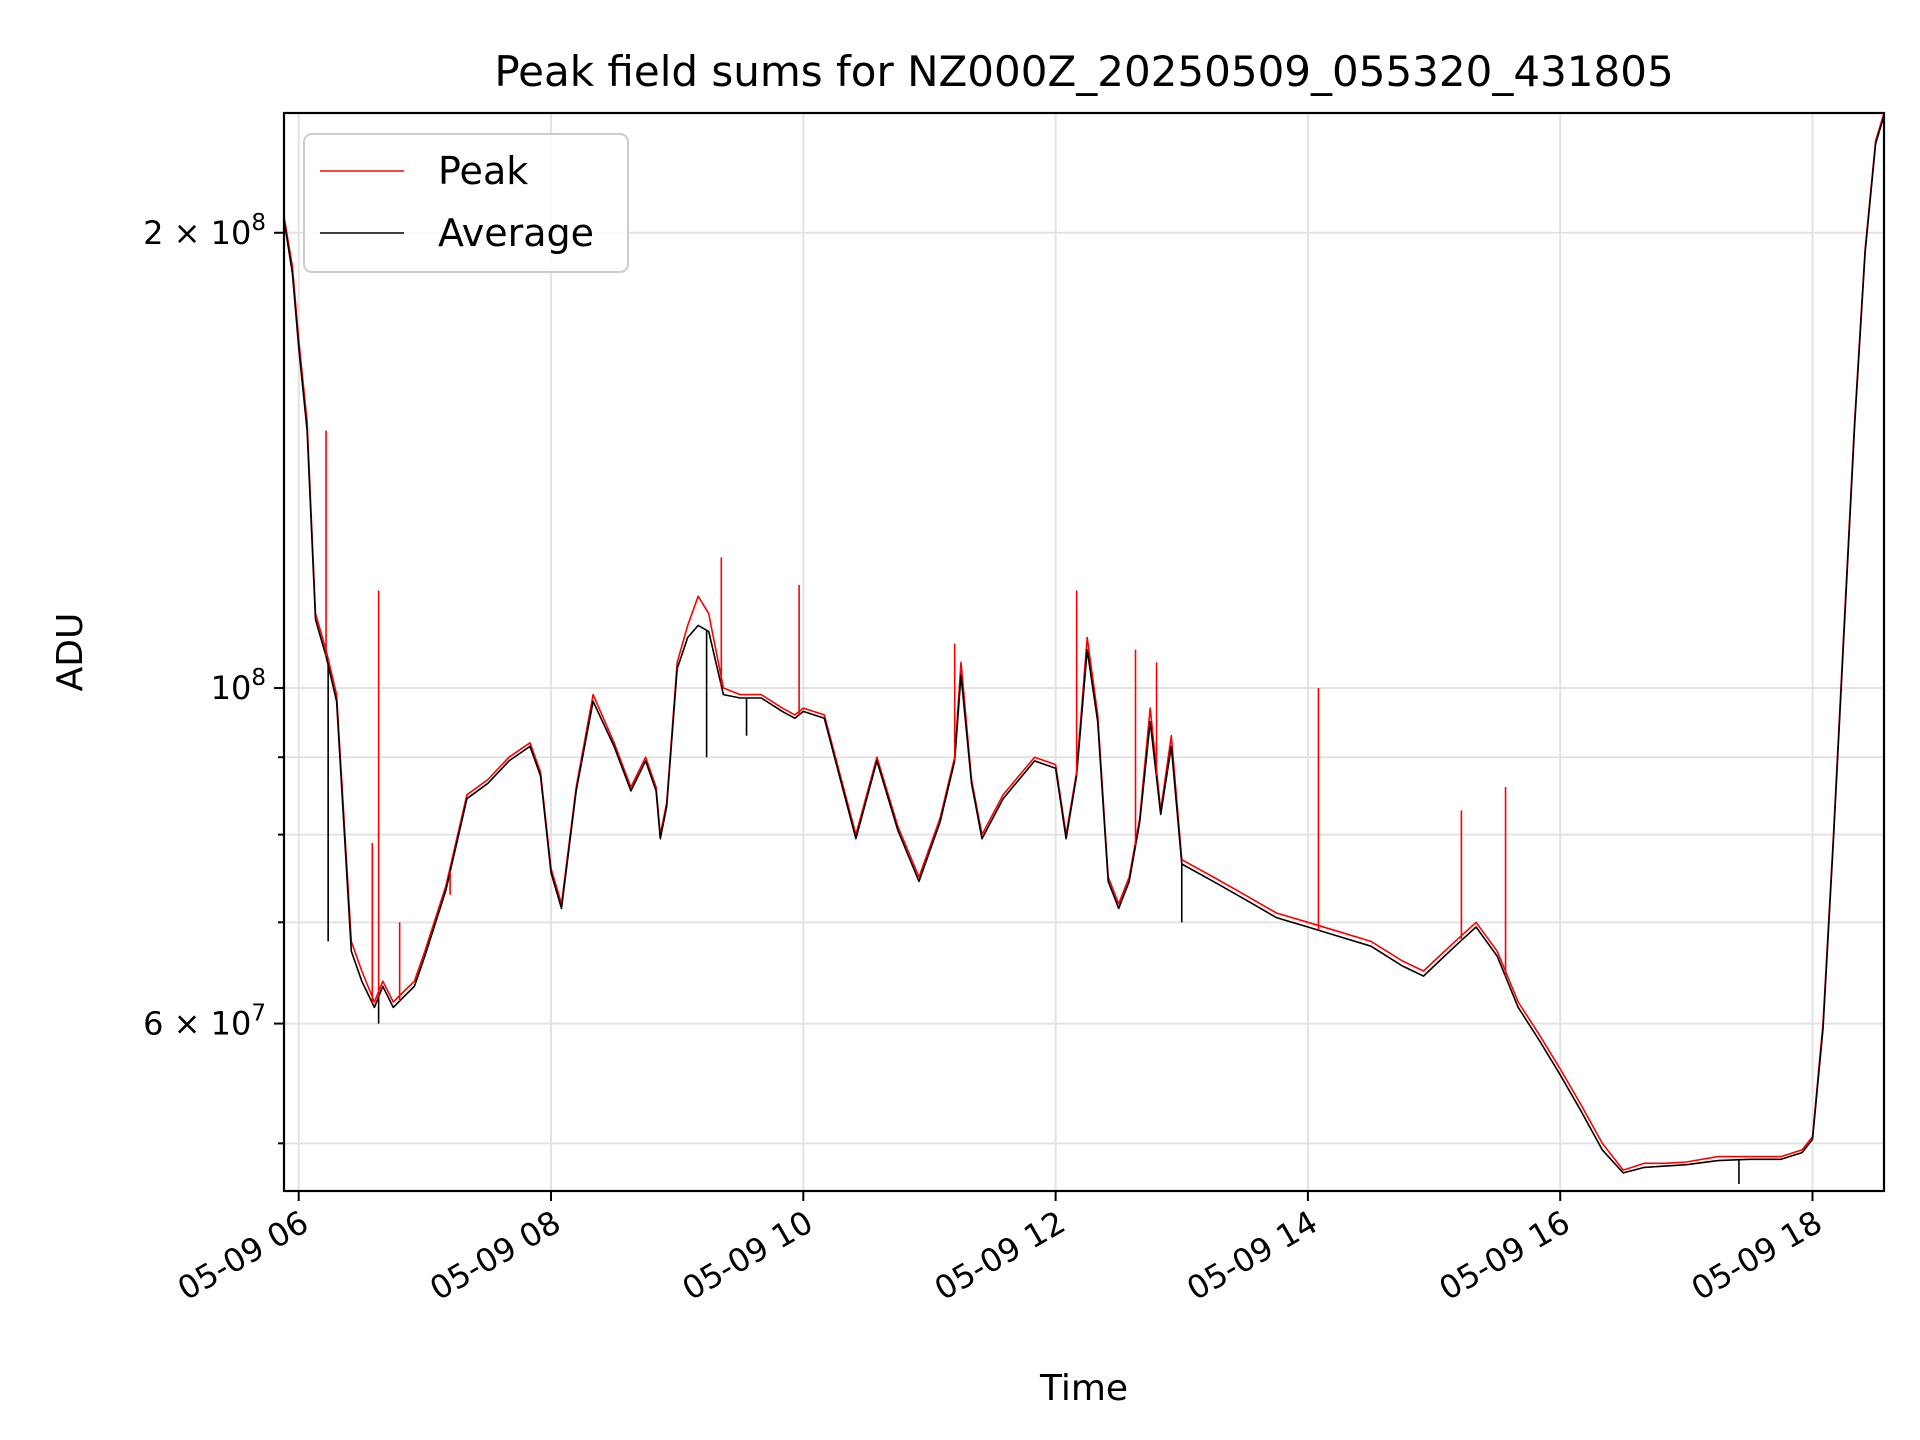  What do you see at coordinates (204, 1022) in the screenshot?
I see `y-tick-label: 6 × 107` at bounding box center [204, 1022].